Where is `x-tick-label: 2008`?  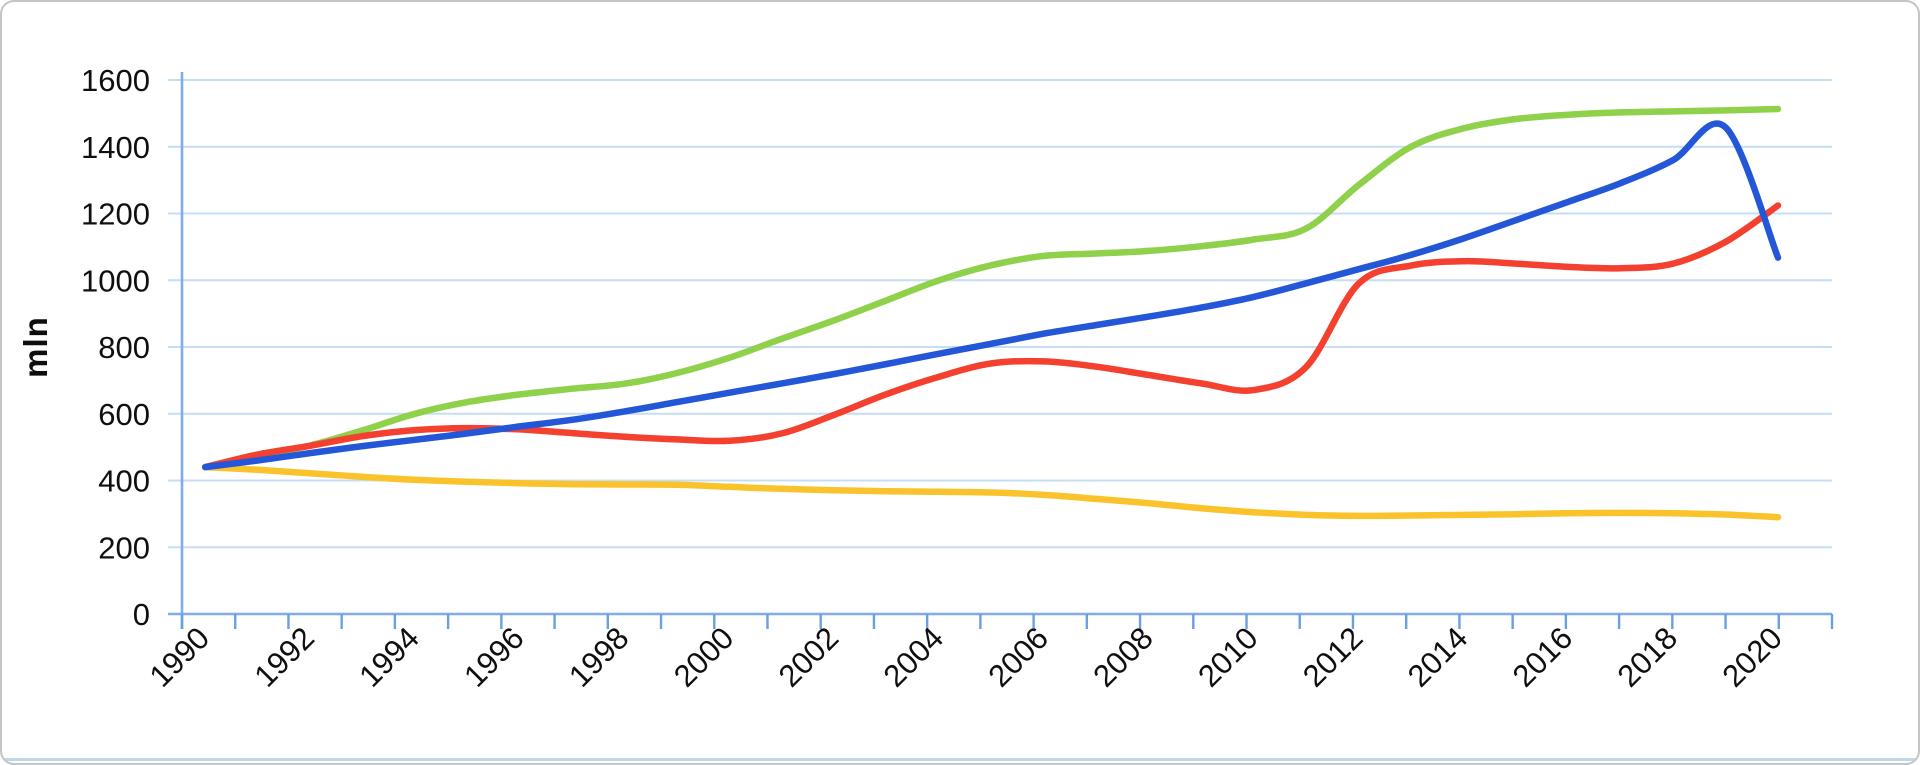 x-tick-label: 2008 is located at coordinates (1123, 657).